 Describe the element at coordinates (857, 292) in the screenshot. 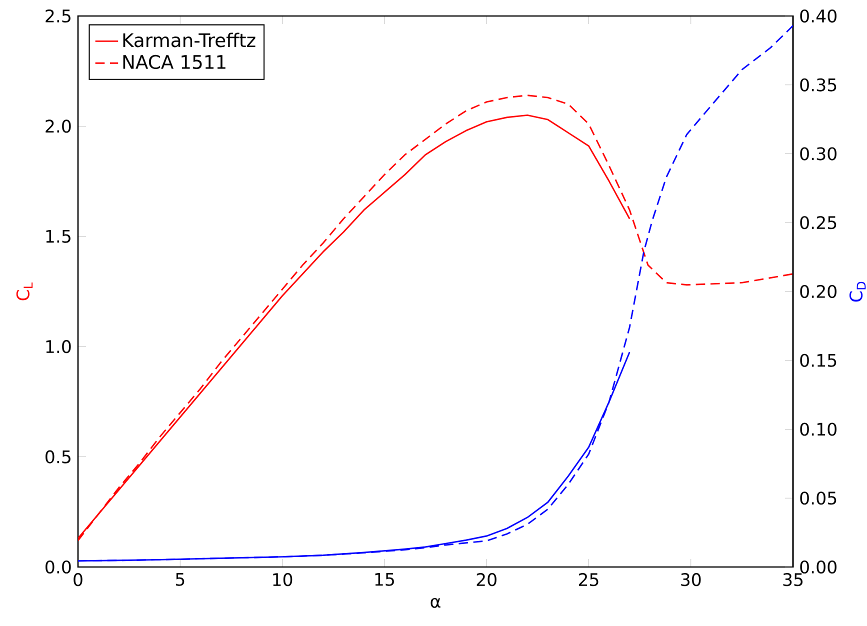

I see `y2-axis-title: C$_{D}$` at that location.